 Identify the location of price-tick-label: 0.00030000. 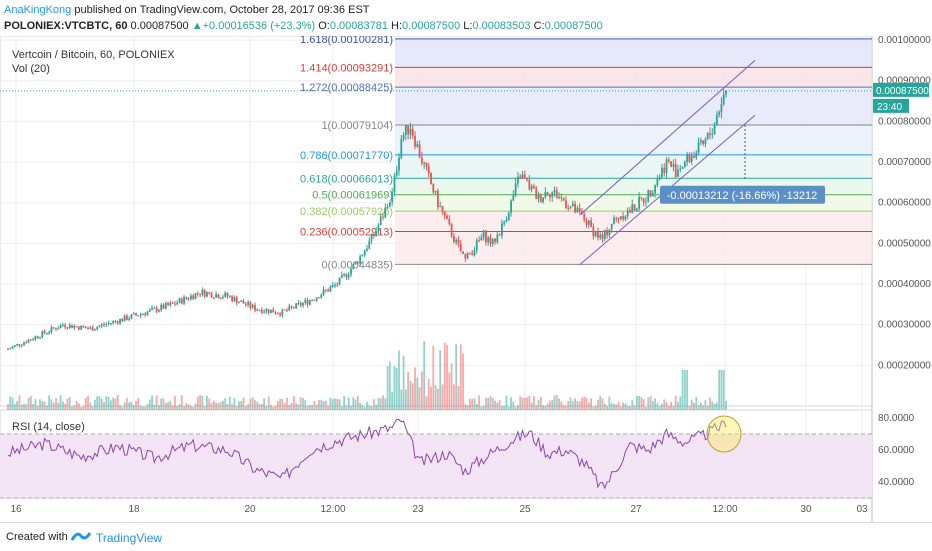
(904, 325).